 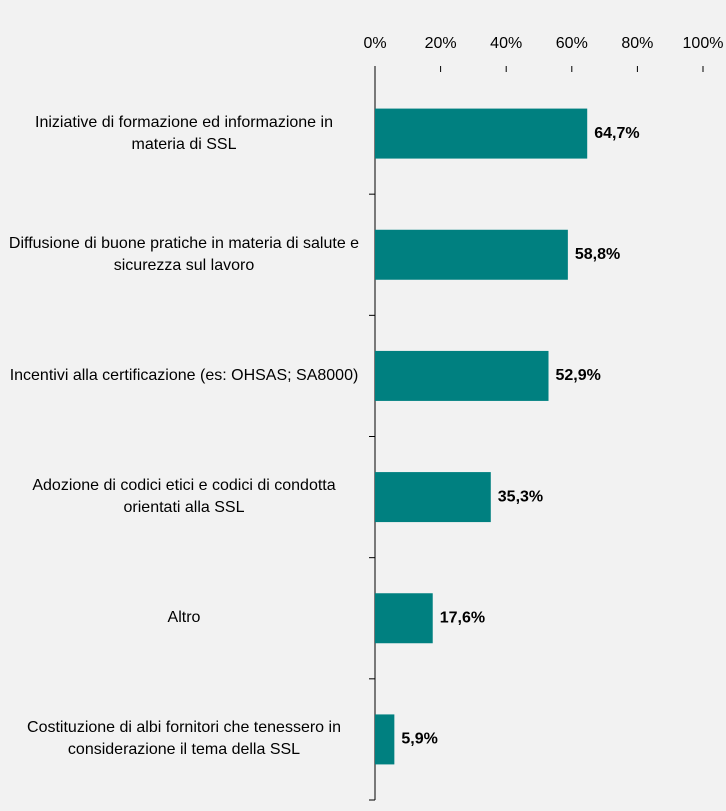 What do you see at coordinates (374, 43) in the screenshot?
I see `x-tick-label: 0%` at bounding box center [374, 43].